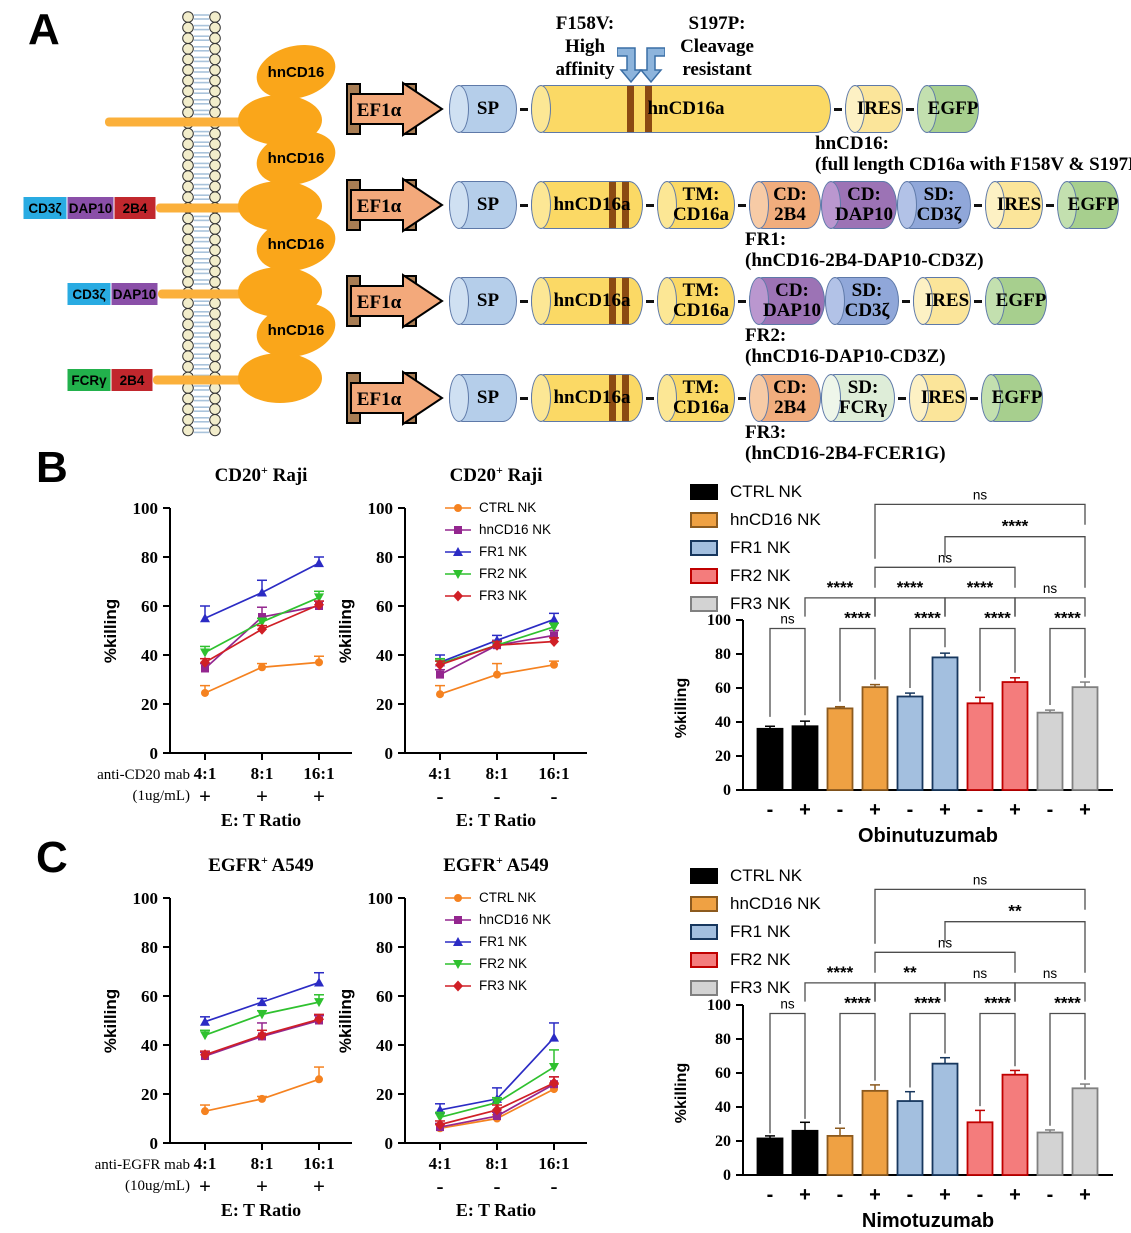 The width and height of the screenshot is (1131, 1233). I want to click on mab-row-label: anti-CD20 mab, so click(143, 775).